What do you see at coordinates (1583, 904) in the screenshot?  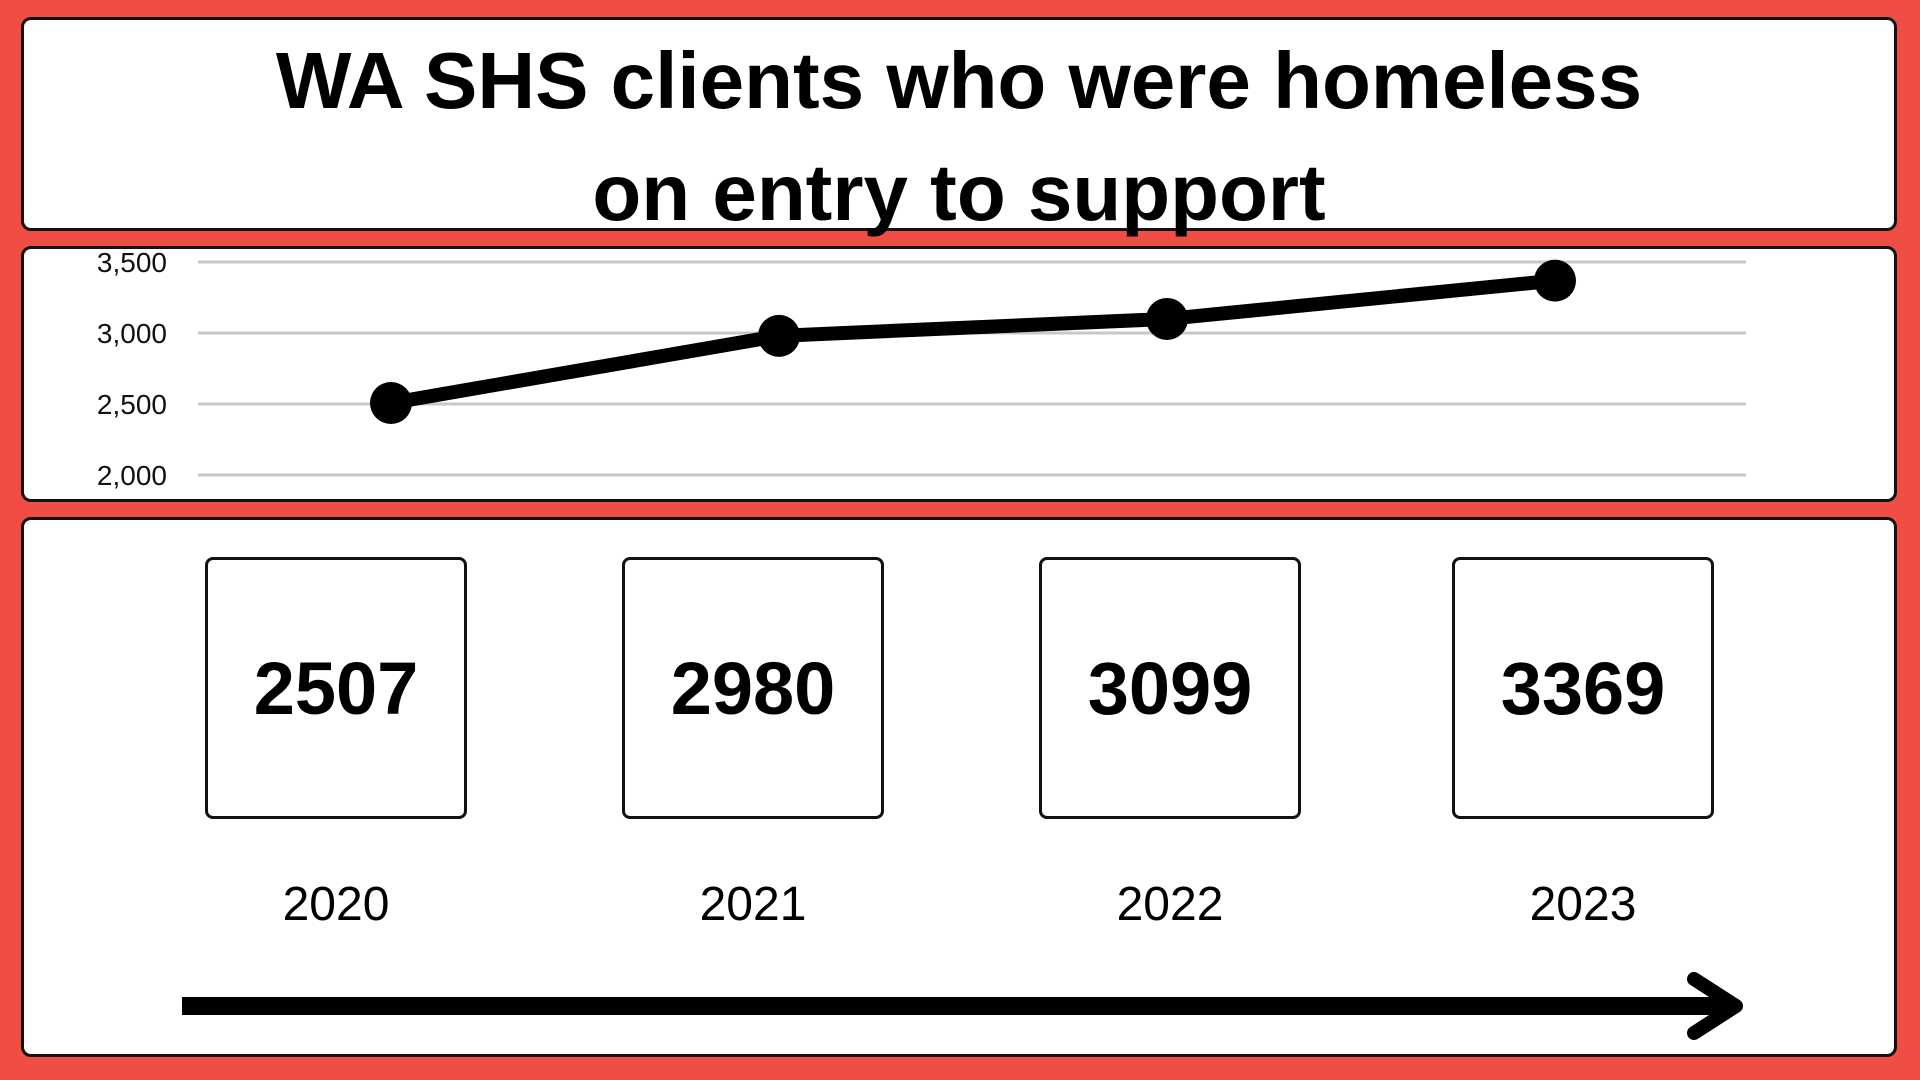 I see `year-label-2023: 2023` at bounding box center [1583, 904].